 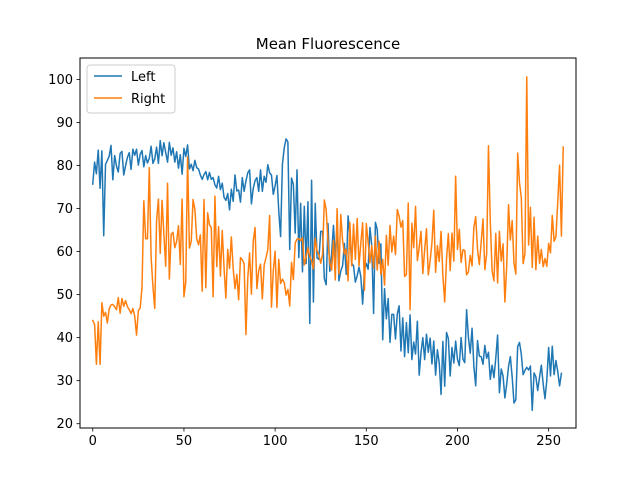 I want to click on legend-label-right: Right, so click(x=148, y=99).